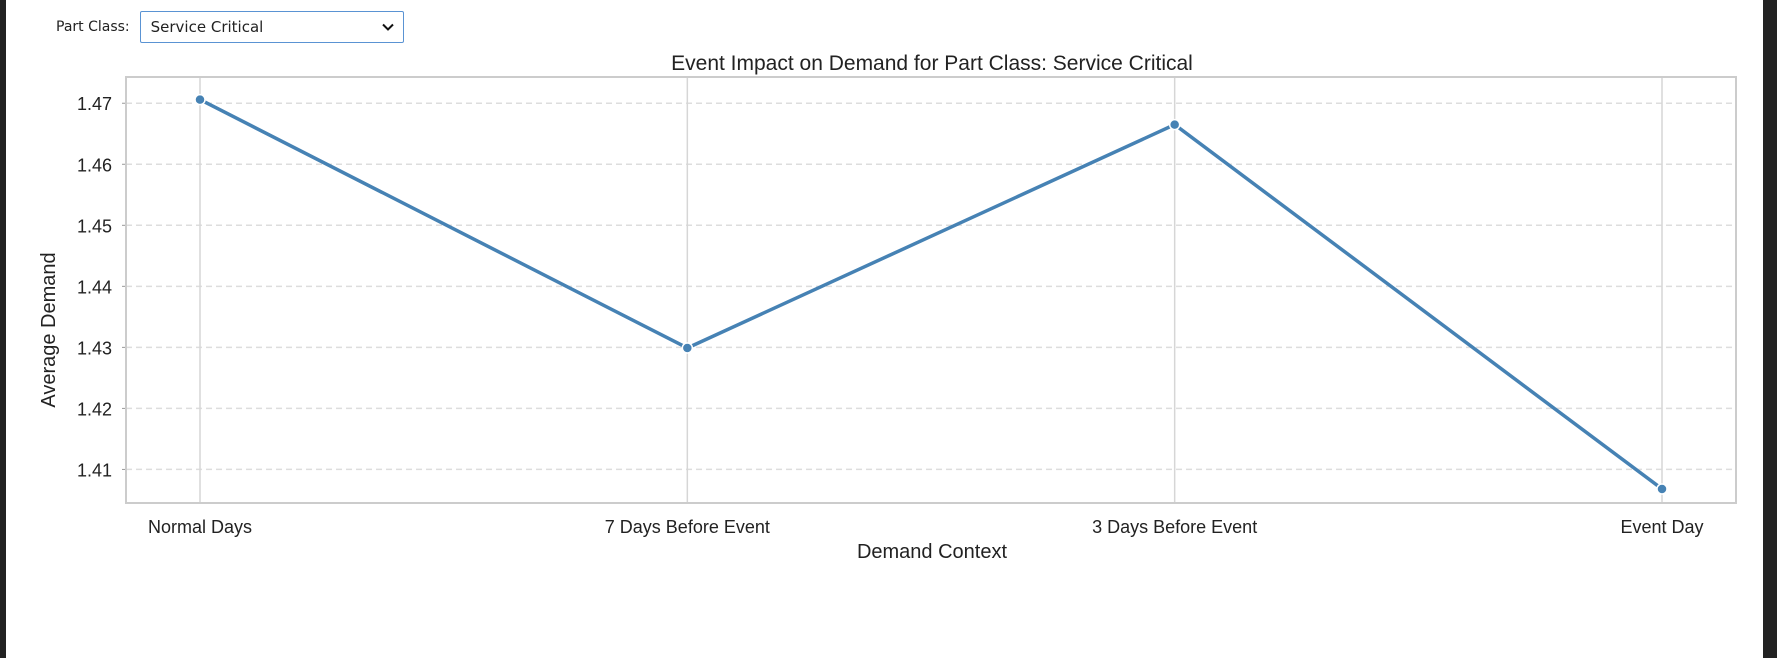 The width and height of the screenshot is (1777, 658). I want to click on x-tick-label: 7 Days Before Event, so click(687, 527).